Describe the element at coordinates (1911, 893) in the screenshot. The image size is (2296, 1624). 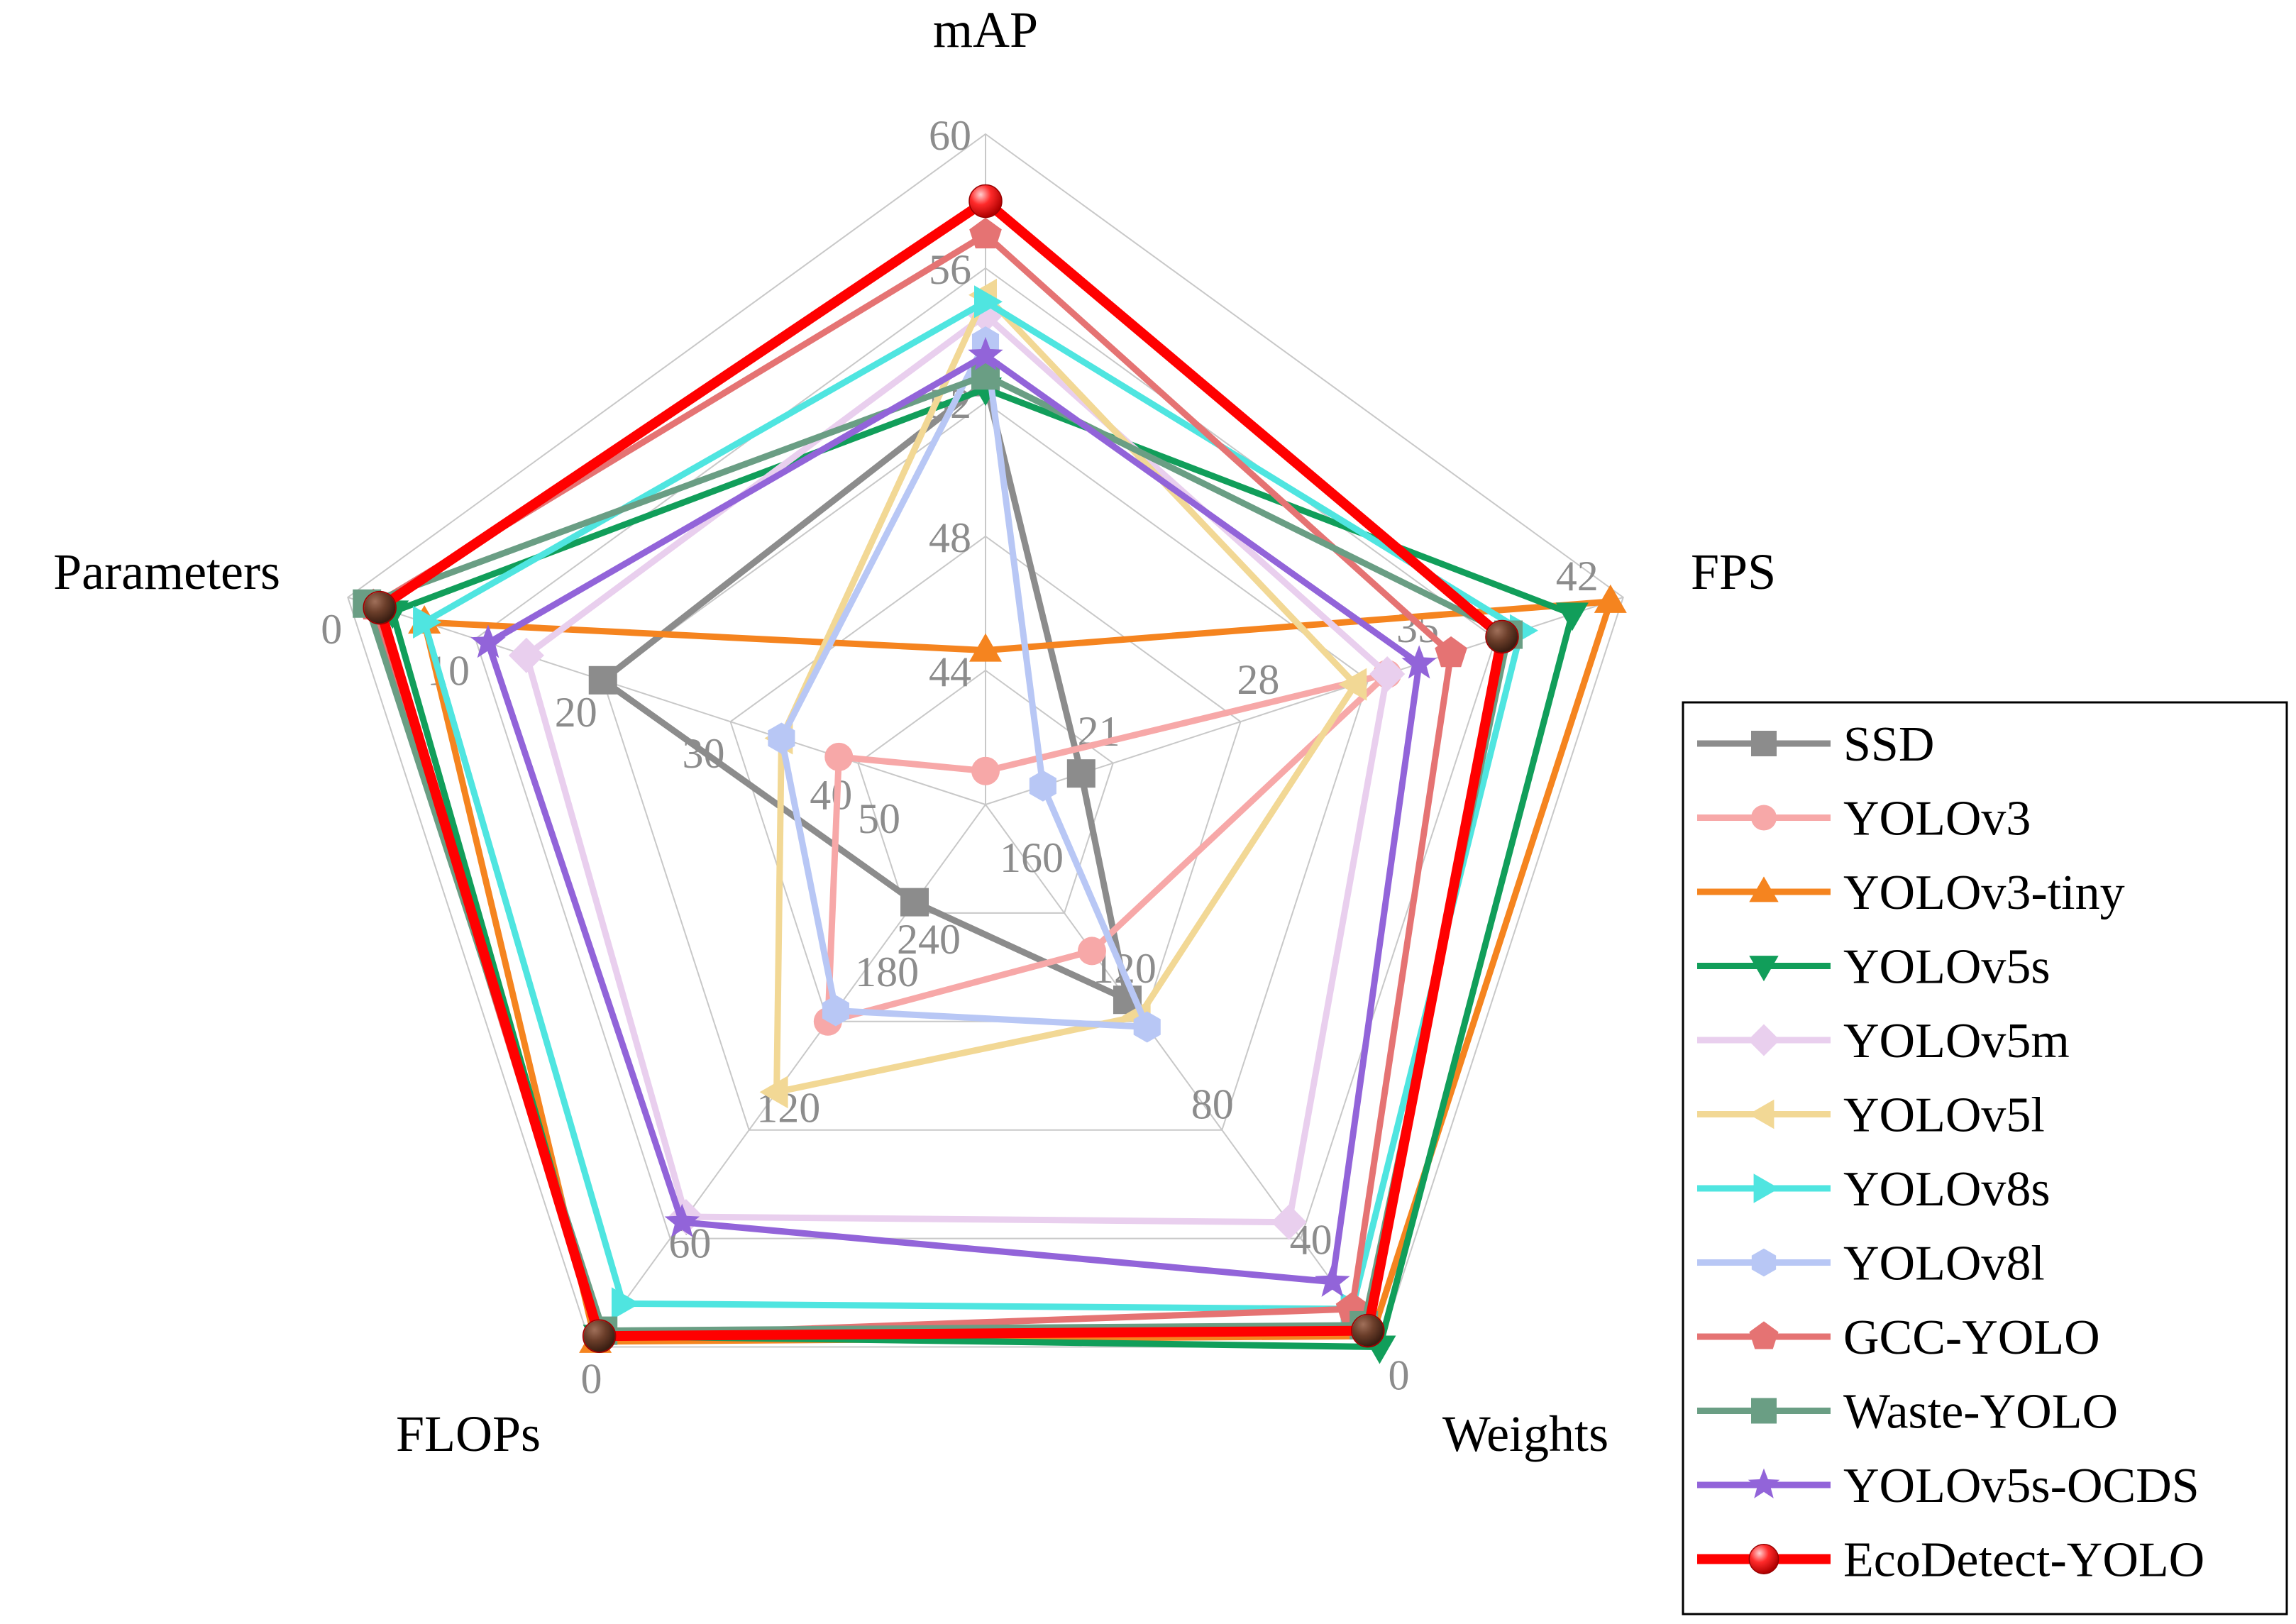
I see `legend-item-yolov3-tiny: YOLOv3-tiny` at that location.